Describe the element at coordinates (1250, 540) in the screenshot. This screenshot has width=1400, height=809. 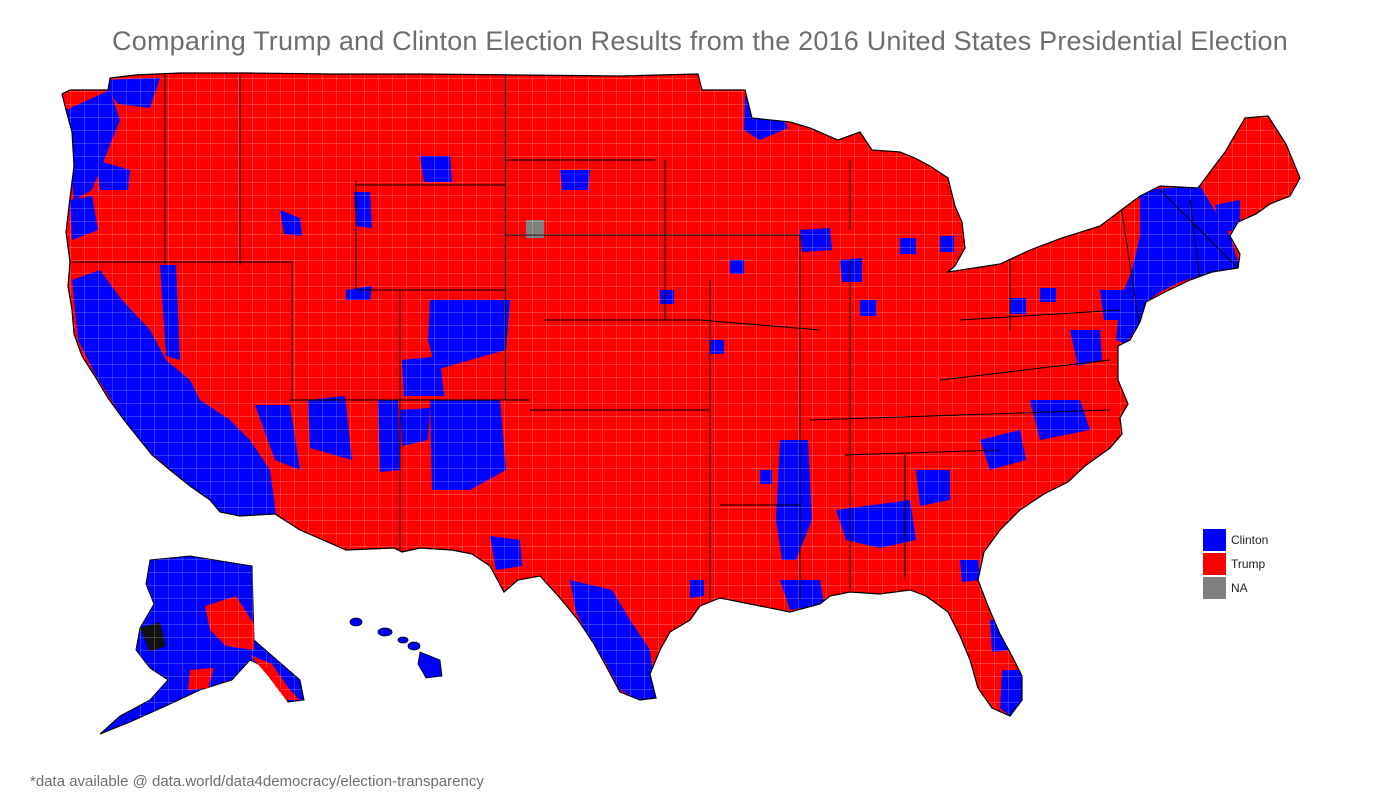
I see `legend-label-clinton: Clinton` at that location.